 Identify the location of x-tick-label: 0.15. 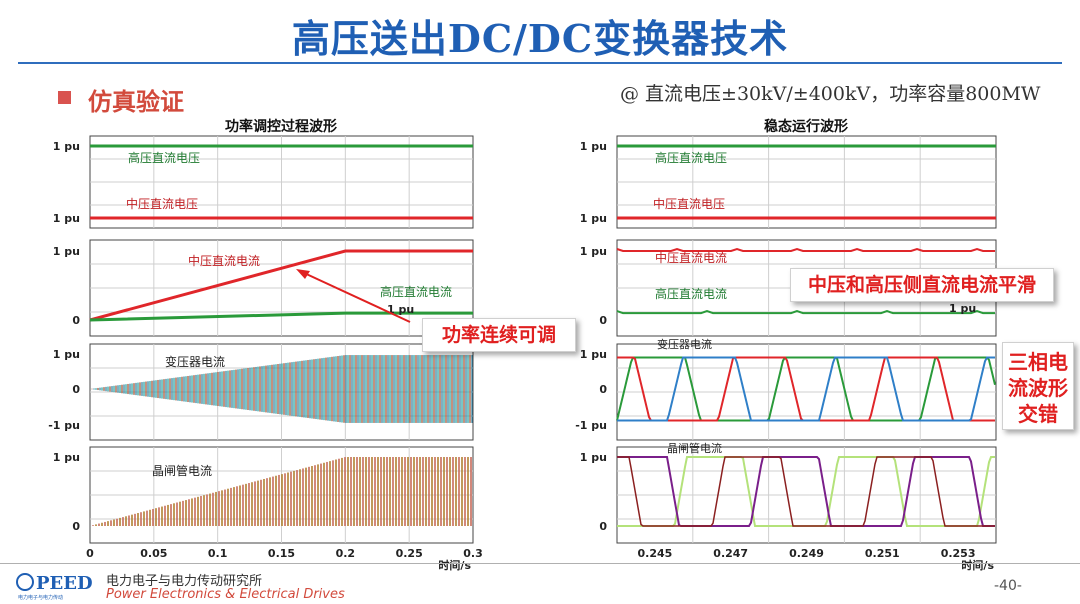
(281, 553).